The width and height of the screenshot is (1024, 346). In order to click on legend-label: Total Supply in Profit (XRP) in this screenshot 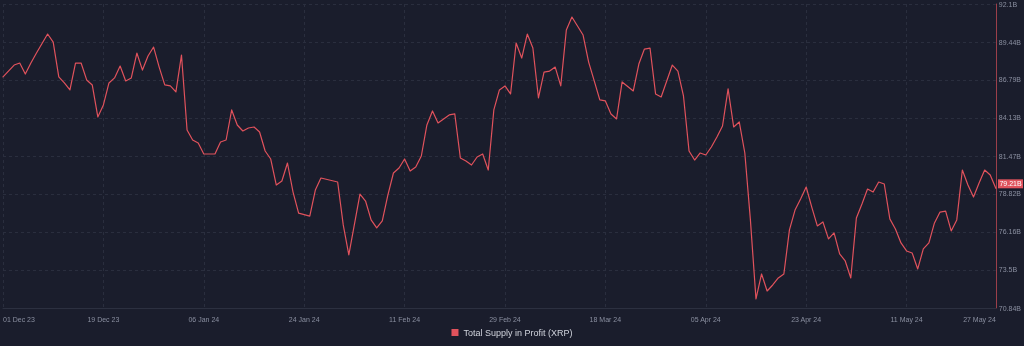, I will do `click(518, 332)`.